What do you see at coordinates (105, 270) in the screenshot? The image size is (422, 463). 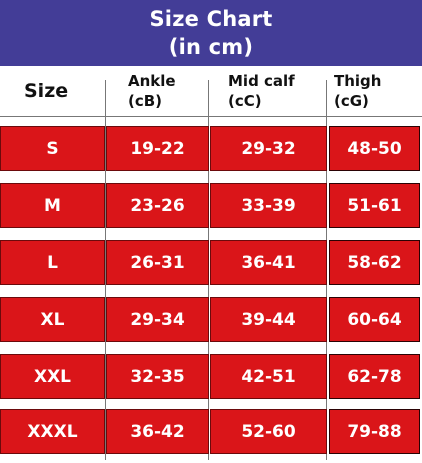 I see `column-divider` at bounding box center [105, 270].